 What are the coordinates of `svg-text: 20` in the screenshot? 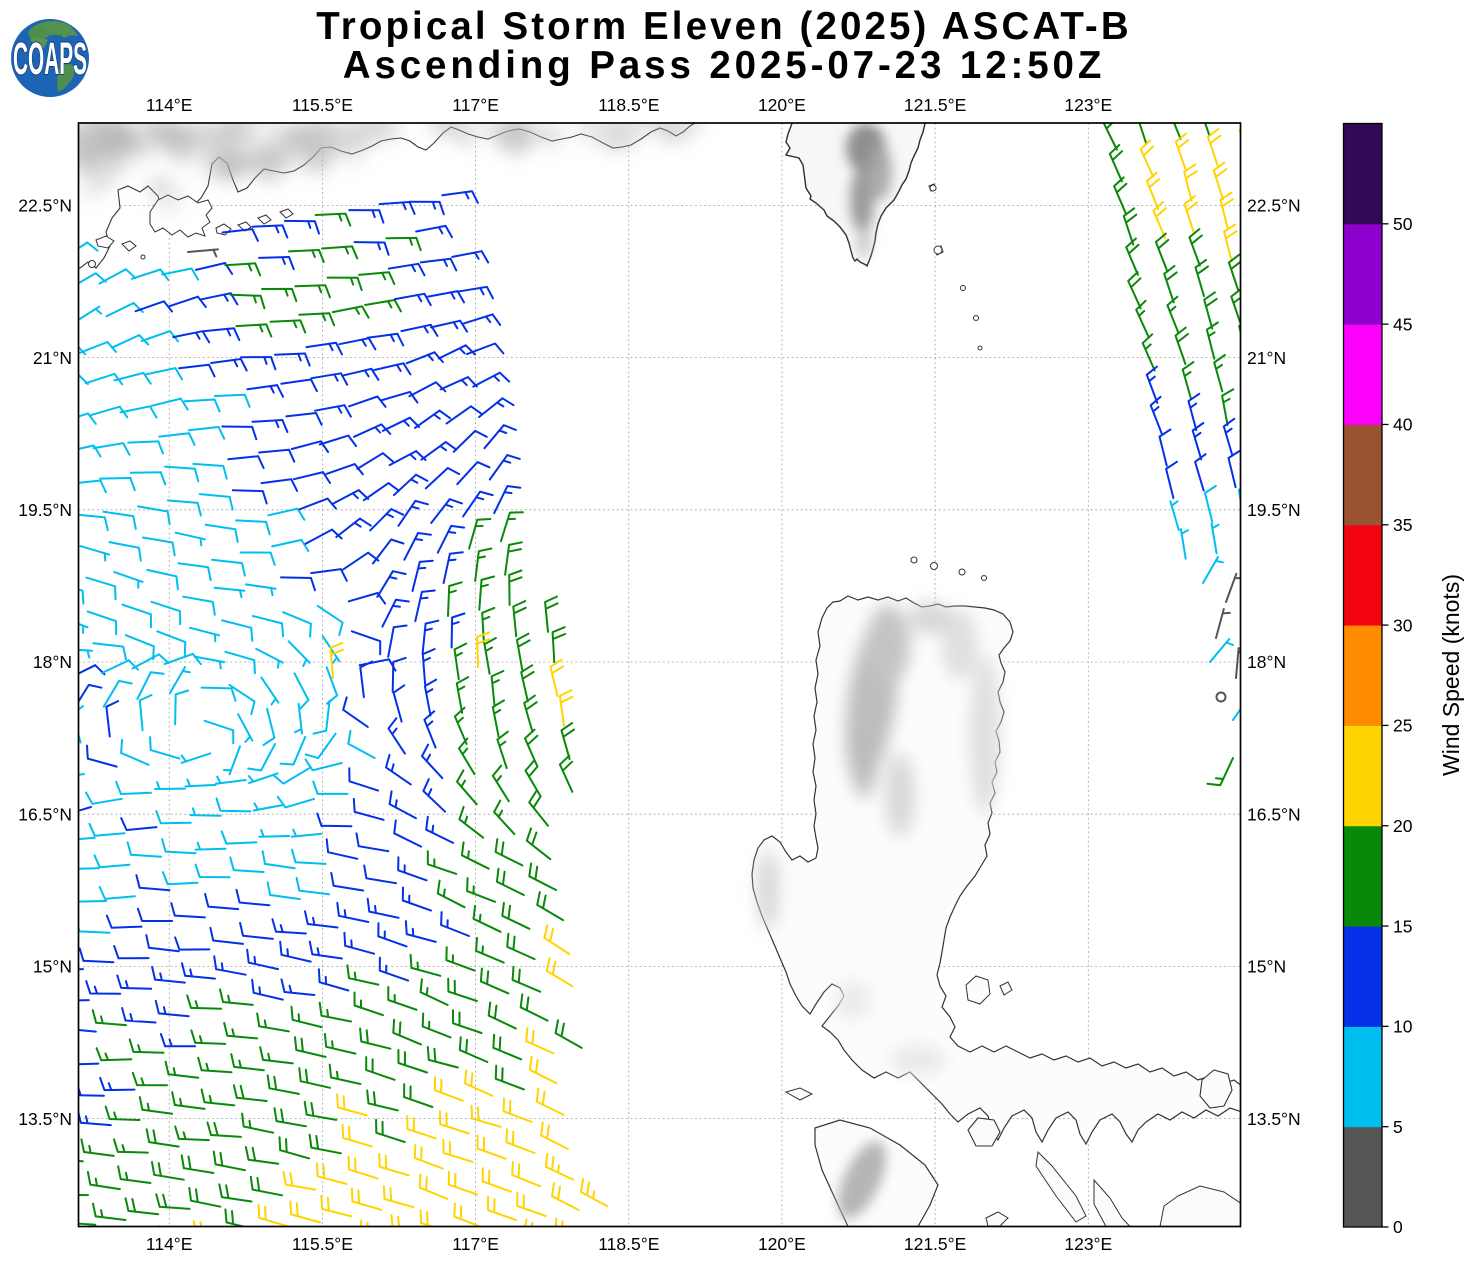 It's located at (1403, 826).